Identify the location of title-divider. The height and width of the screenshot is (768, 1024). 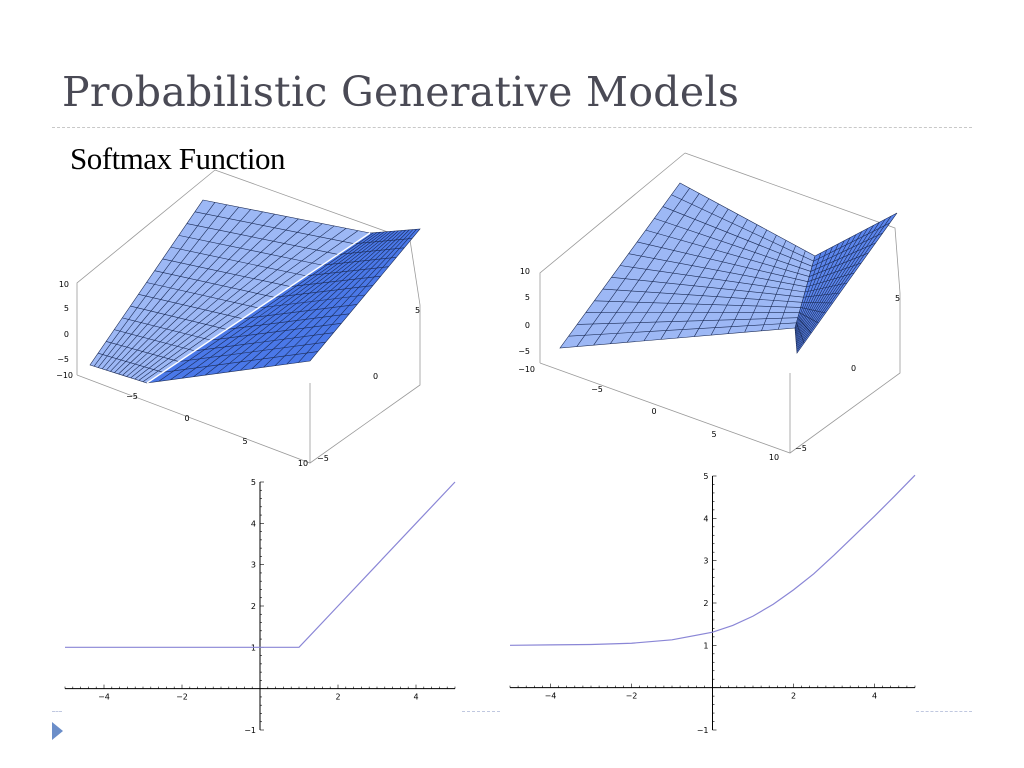
(512, 127).